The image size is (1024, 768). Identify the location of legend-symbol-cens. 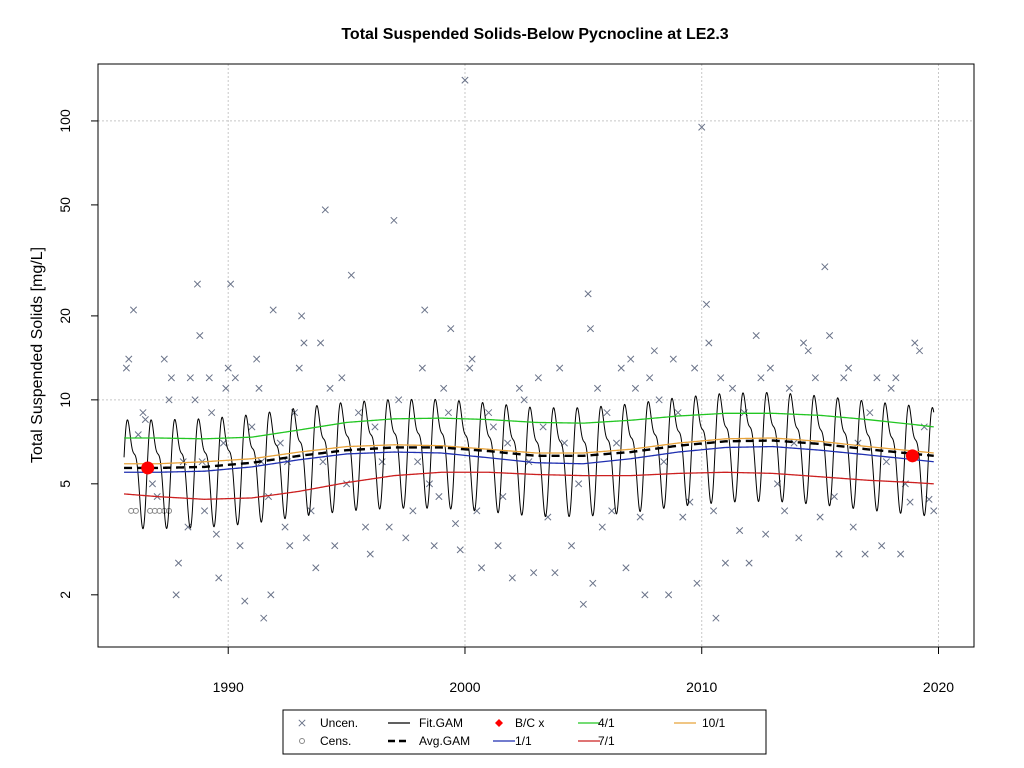
(302, 741).